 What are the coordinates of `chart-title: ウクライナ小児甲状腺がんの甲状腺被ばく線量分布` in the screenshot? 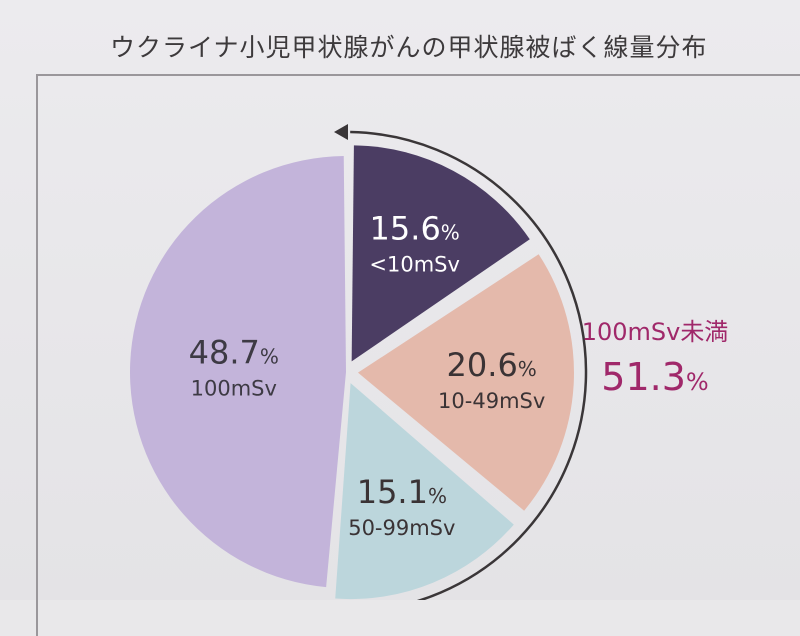 It's located at (409, 47).